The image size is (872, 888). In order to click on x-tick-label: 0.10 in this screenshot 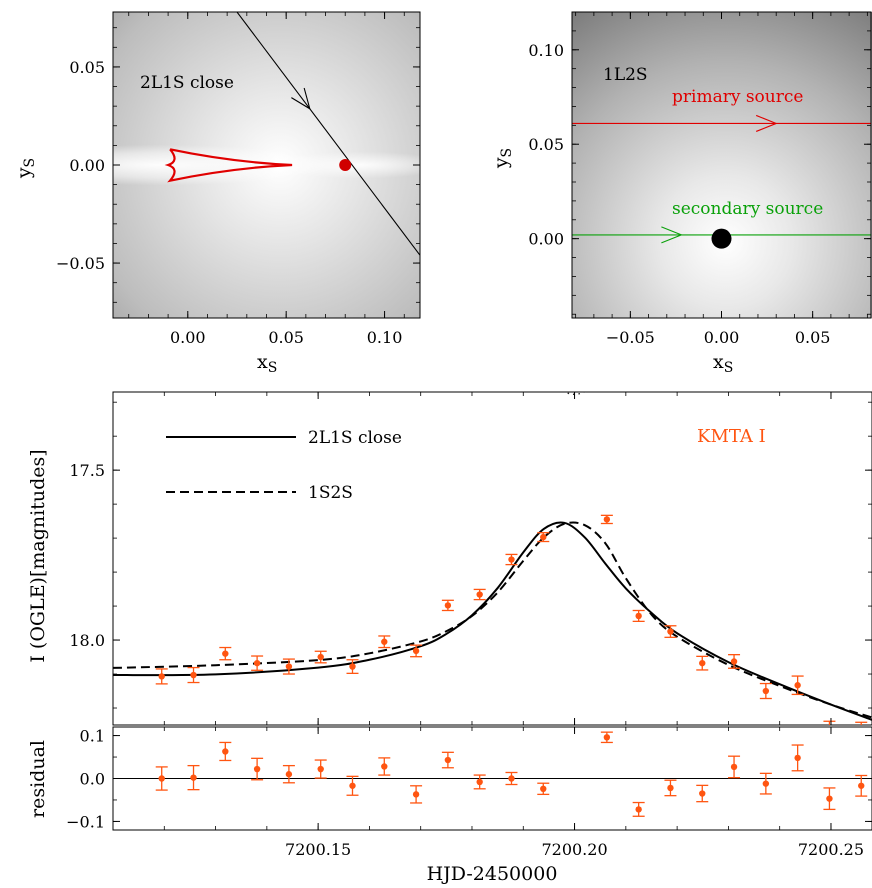, I will do `click(385, 337)`.